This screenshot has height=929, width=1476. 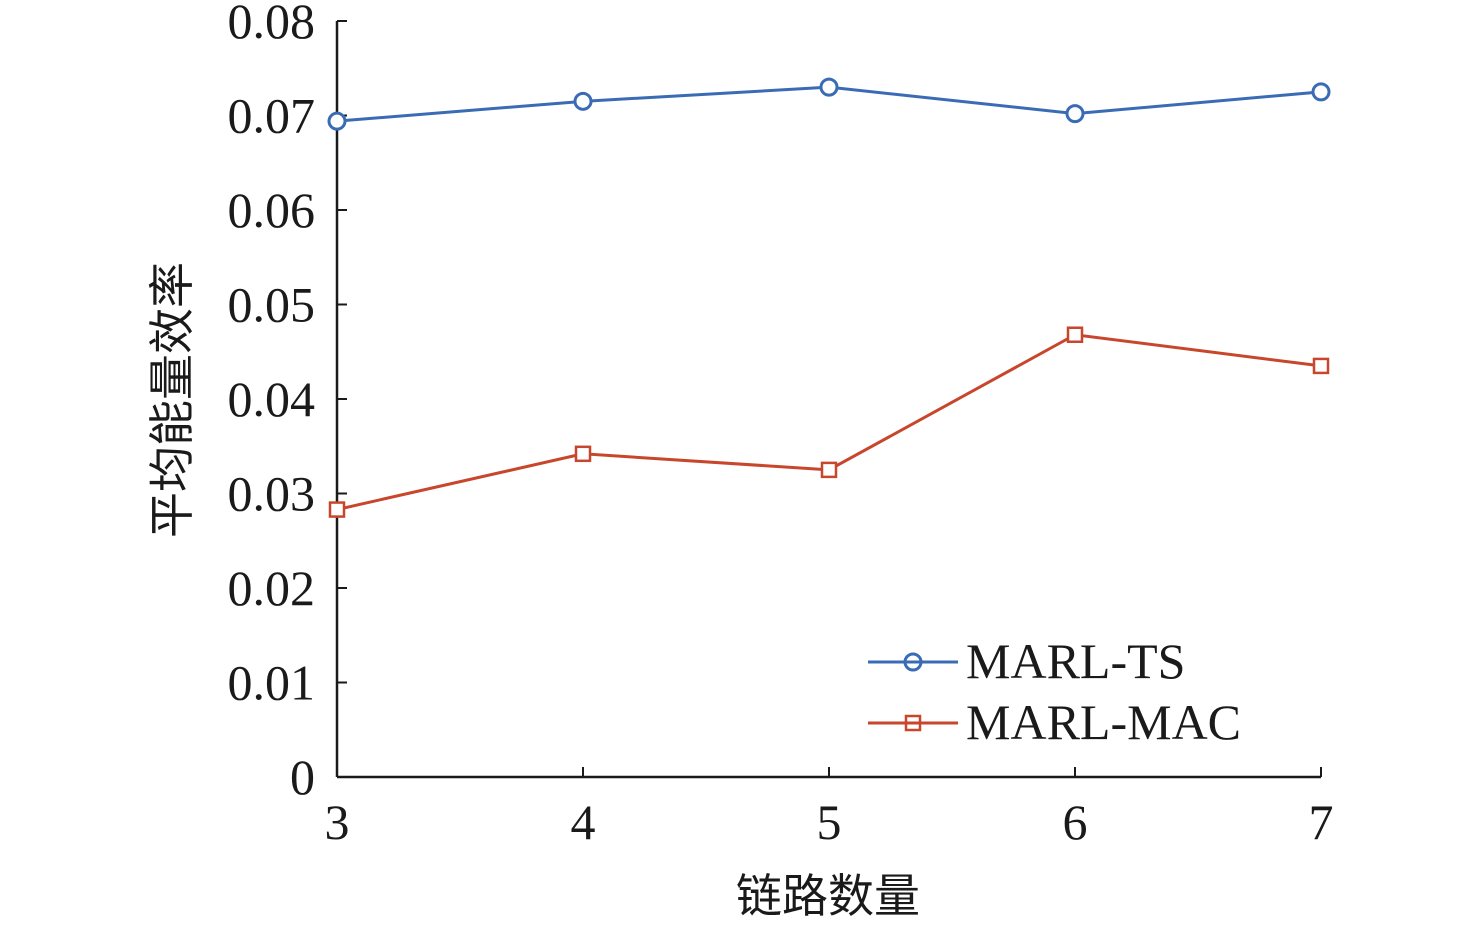 What do you see at coordinates (1054, 691) in the screenshot?
I see `legend: MARL-TS MARL-MAC` at bounding box center [1054, 691].